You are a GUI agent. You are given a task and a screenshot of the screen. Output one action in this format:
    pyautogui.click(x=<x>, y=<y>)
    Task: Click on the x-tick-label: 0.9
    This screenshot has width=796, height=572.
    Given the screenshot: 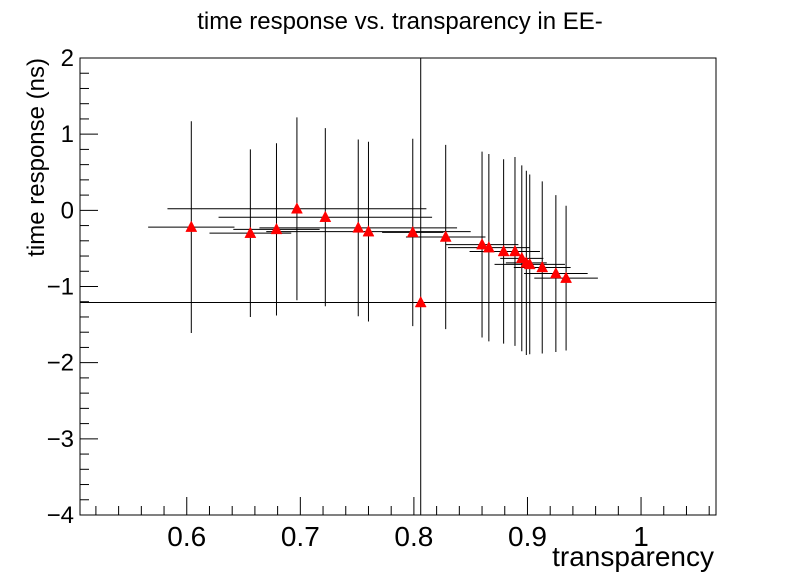 What is the action you would take?
    pyautogui.click(x=527, y=536)
    